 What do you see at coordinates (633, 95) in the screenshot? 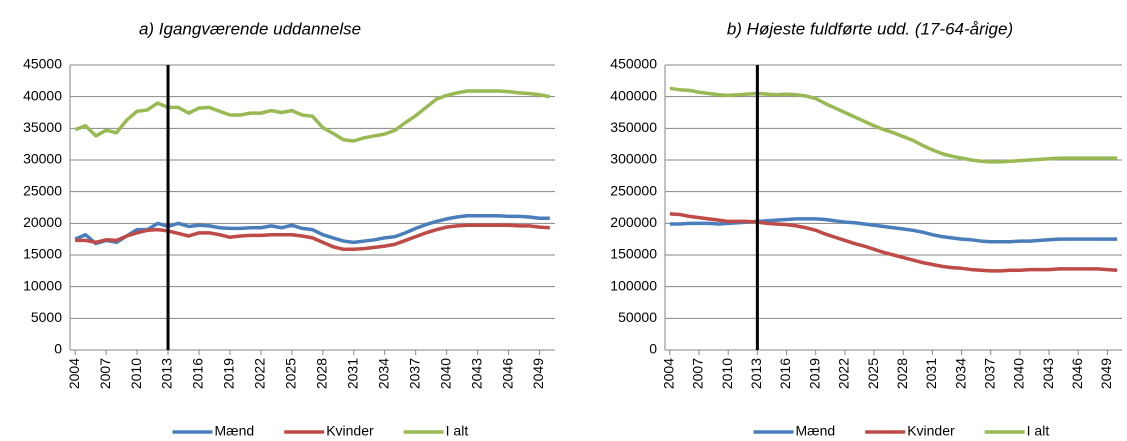
I see `y-tick-label: 400000` at bounding box center [633, 95].